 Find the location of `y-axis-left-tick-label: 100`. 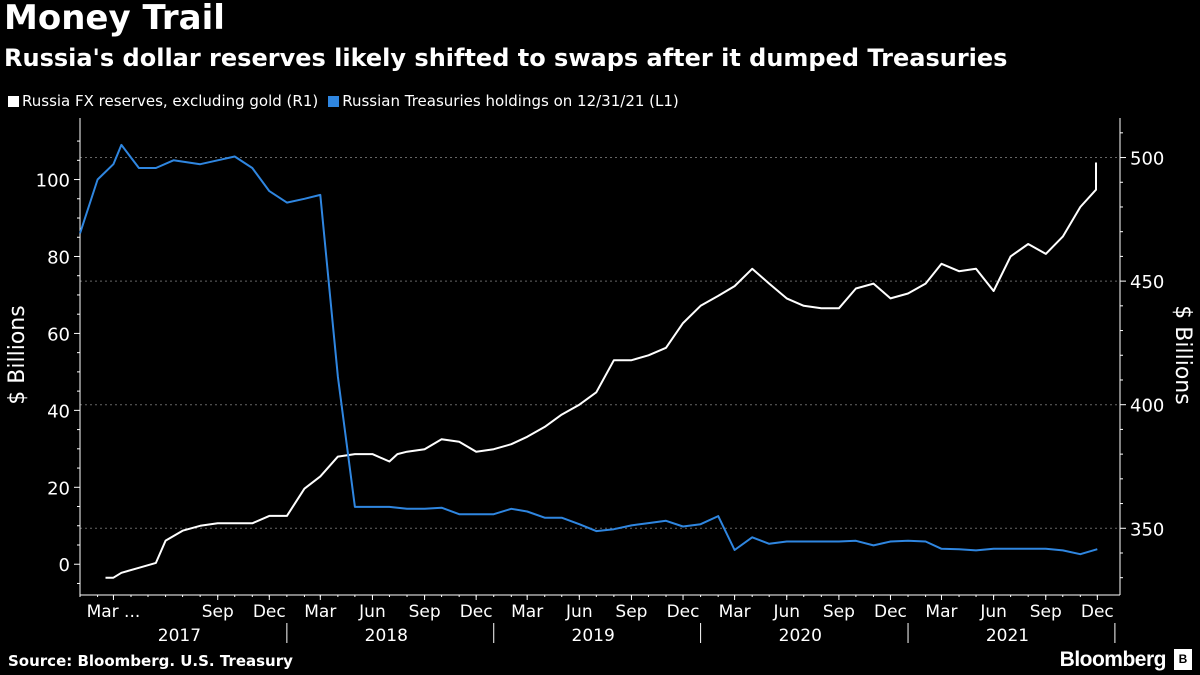

y-axis-left-tick-label: 100 is located at coordinates (53, 181).